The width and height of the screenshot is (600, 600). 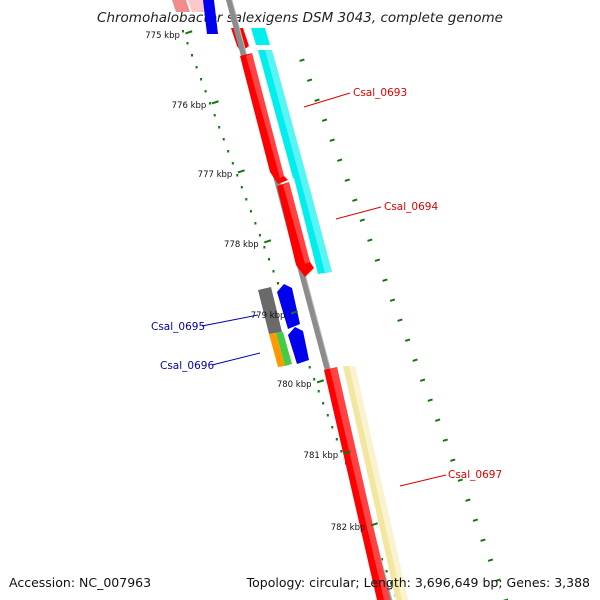 I want to click on feature-top-pink, so click(x=181, y=6).